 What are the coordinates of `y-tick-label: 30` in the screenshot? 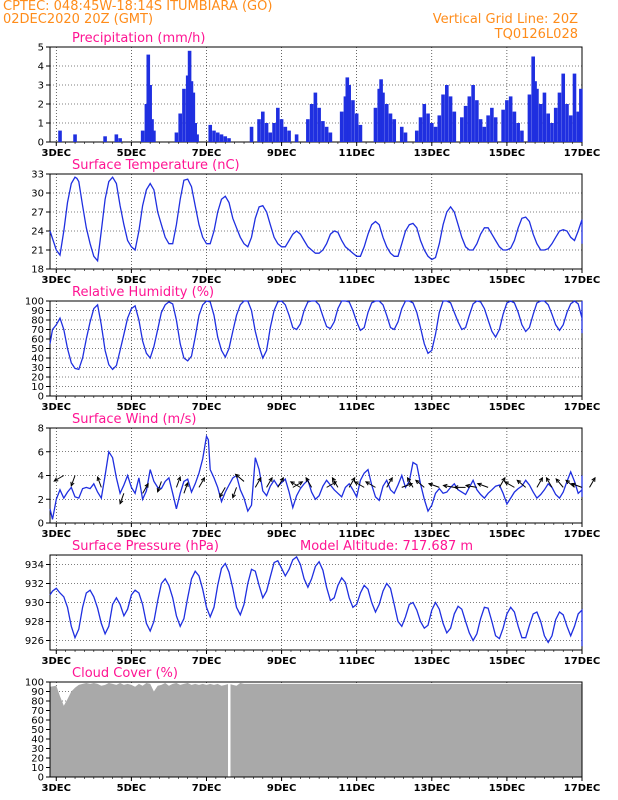 It's located at (37, 749).